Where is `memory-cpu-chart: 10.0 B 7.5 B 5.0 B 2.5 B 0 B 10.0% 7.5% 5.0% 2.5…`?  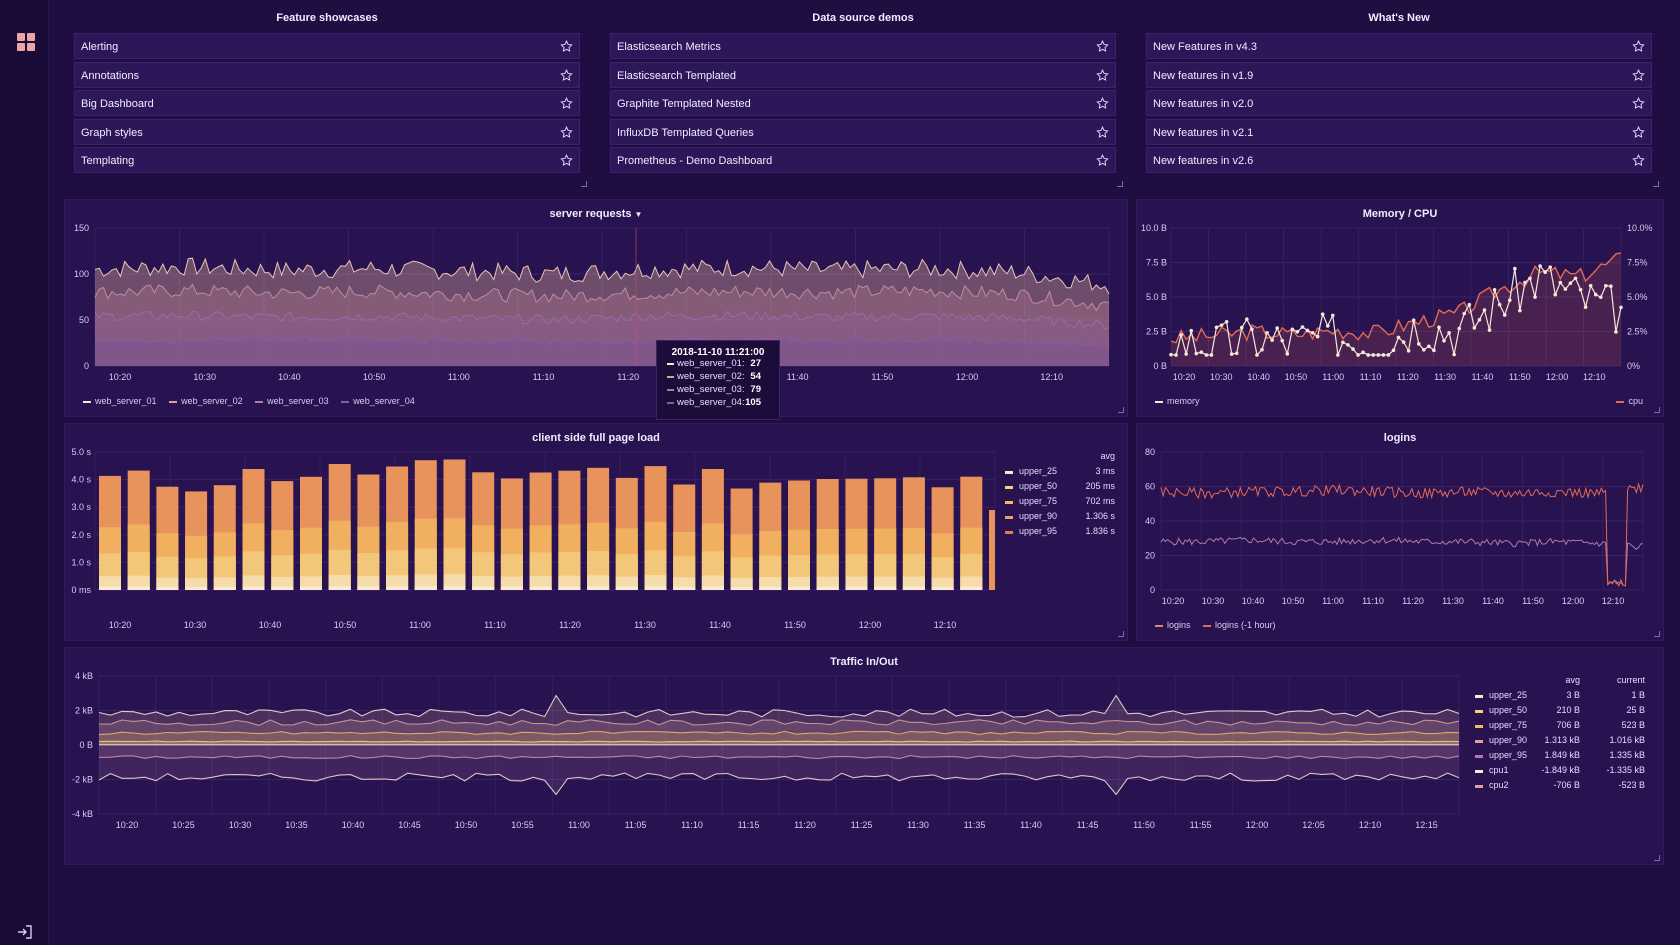 memory-cpu-chart: 10.0 B 7.5 B 5.0 B 2.5 B 0 B 10.0% 7.5% 5.0% 2.5… is located at coordinates (1400, 308).